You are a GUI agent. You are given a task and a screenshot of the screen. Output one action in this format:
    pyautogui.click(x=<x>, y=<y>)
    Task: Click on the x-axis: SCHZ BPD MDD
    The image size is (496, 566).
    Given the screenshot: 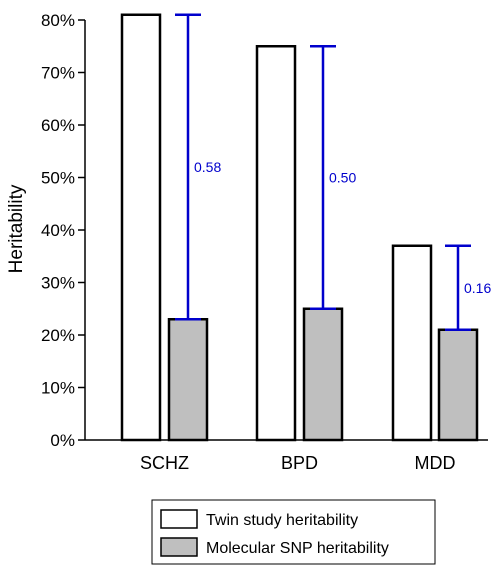 What is the action you would take?
    pyautogui.click(x=286, y=456)
    